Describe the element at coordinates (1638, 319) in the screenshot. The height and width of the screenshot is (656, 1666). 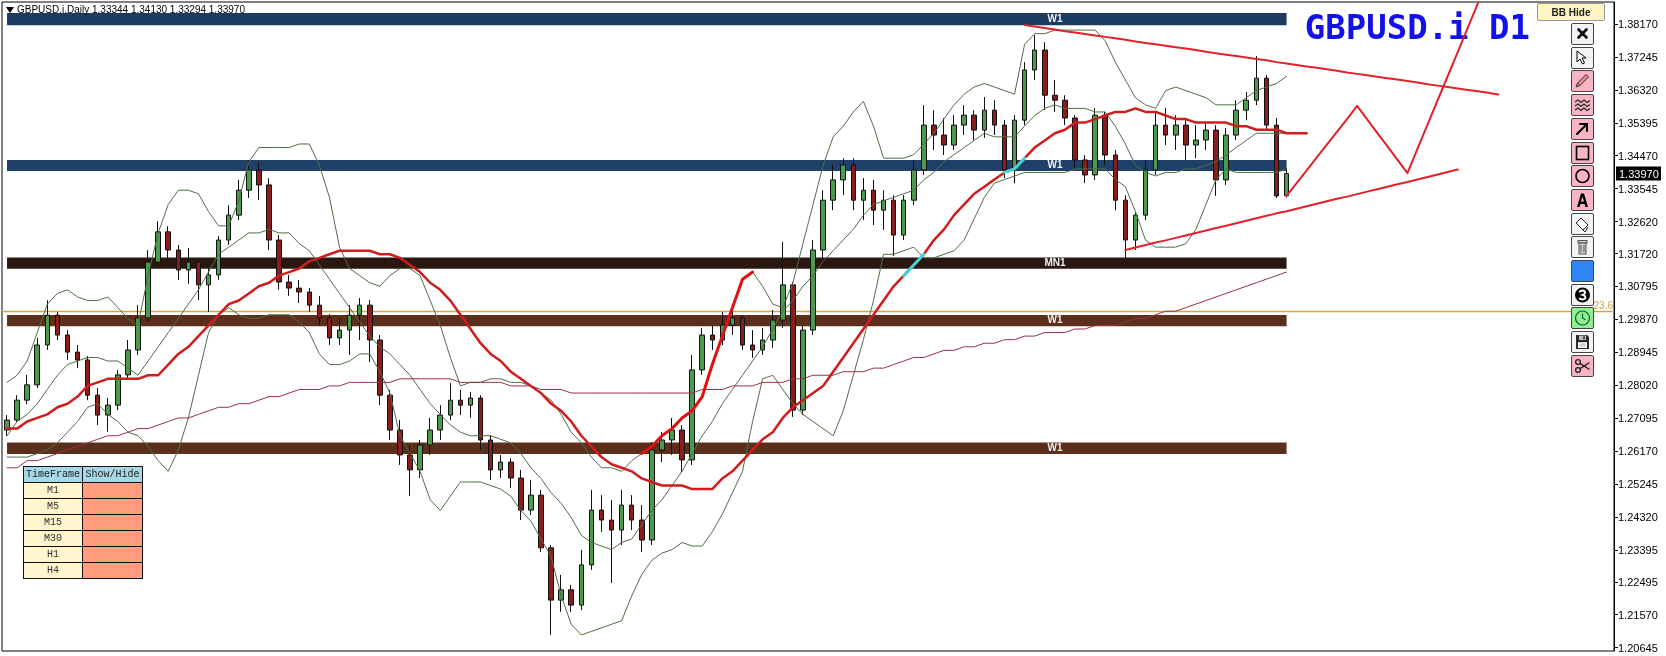
I see `y-tick-label: 1.29870` at that location.